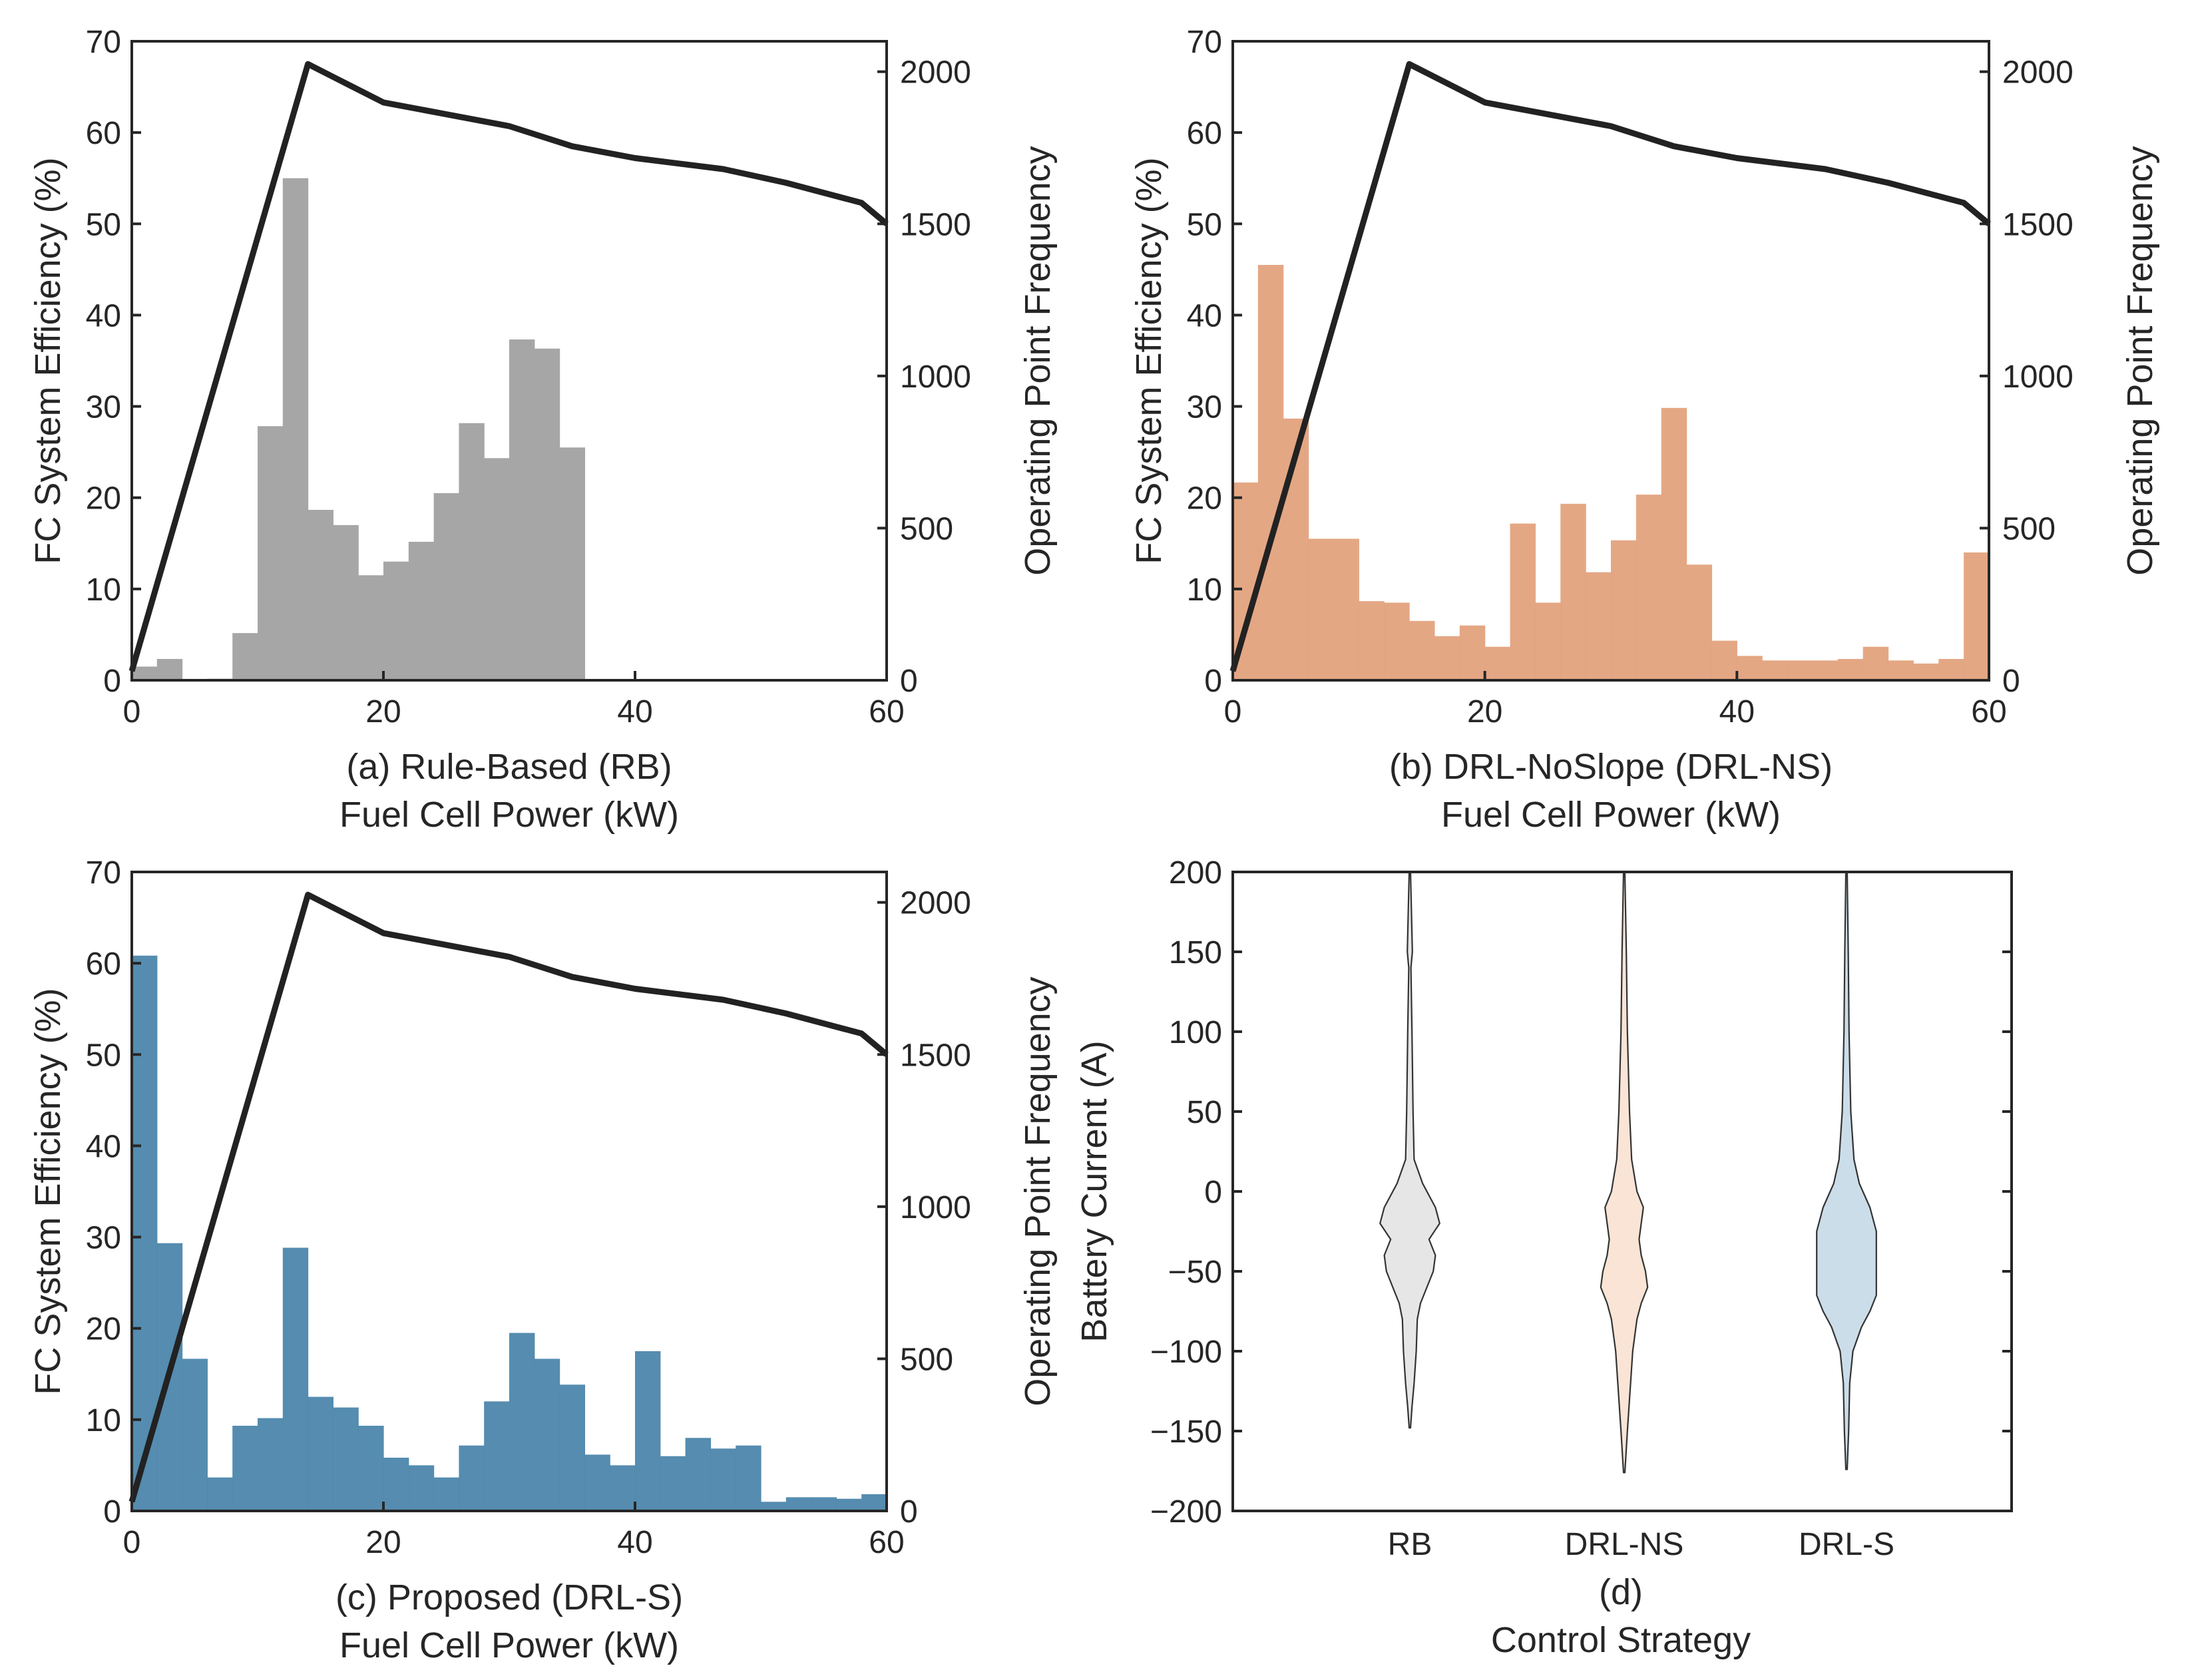  Describe the element at coordinates (1625, 1544) in the screenshot. I see `x-category-label: DRL-NS` at that location.